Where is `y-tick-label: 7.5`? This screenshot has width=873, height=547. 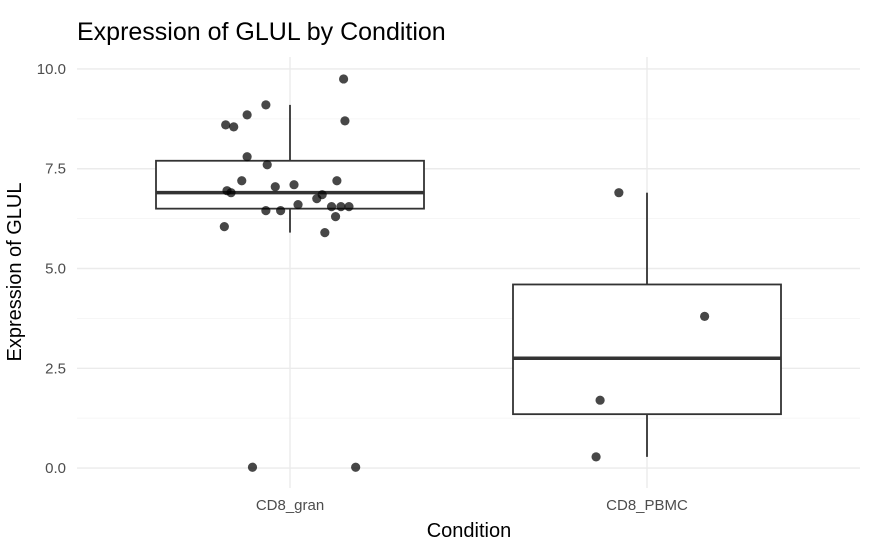
y-tick-label: 7.5 is located at coordinates (55, 169).